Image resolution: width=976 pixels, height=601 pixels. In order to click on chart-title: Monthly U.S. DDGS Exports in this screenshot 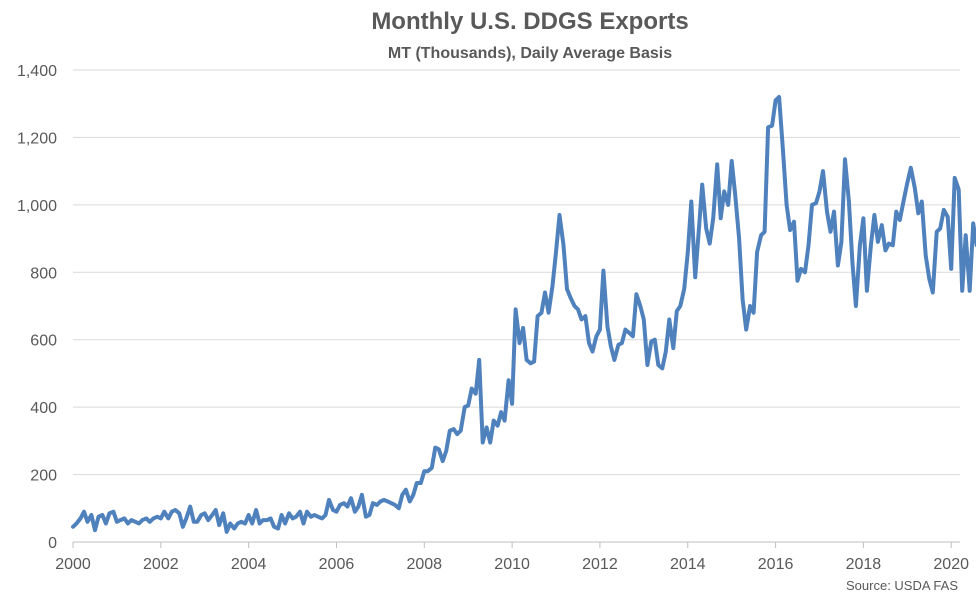, I will do `click(529, 21)`.